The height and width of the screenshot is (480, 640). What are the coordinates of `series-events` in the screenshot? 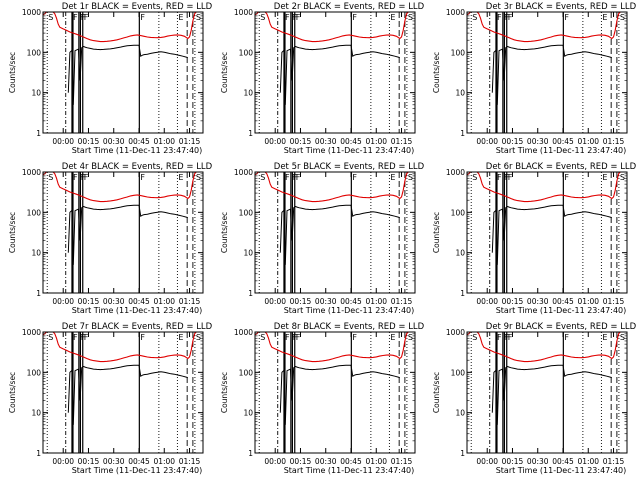 It's located at (551, 394).